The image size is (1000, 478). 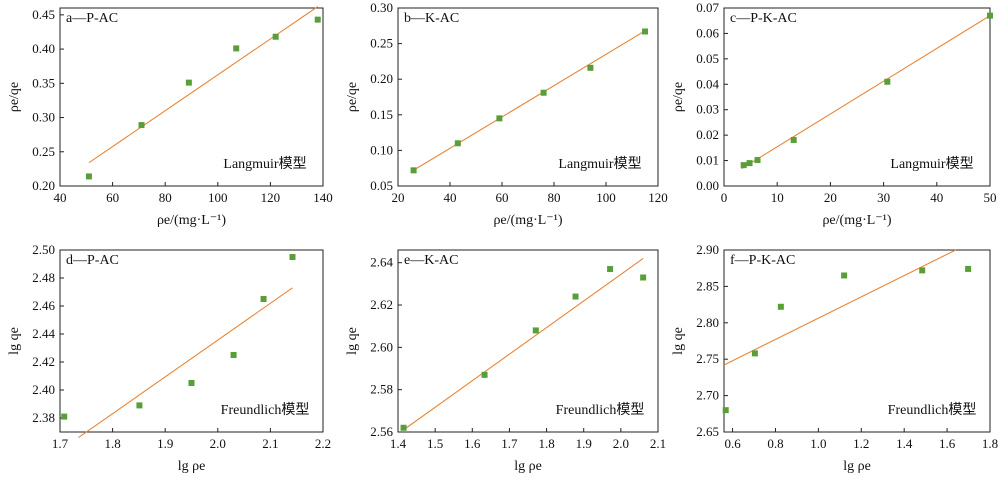 I want to click on panel-label: a—P-AC, so click(x=92, y=18).